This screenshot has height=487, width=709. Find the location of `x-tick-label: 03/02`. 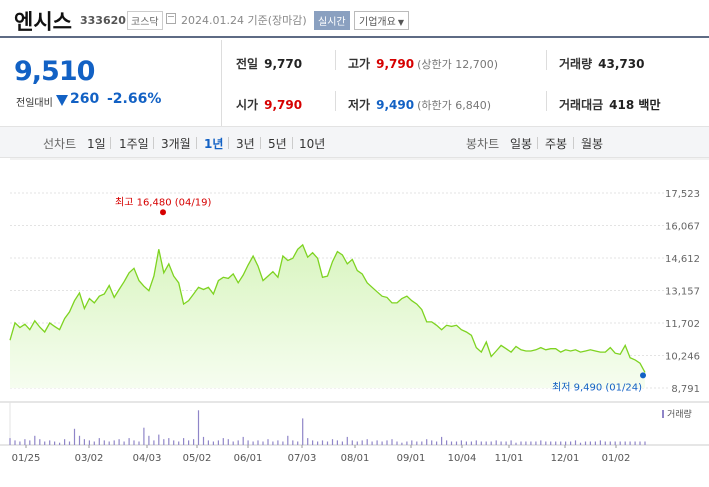

x-tick-label: 03/02 is located at coordinates (89, 458).